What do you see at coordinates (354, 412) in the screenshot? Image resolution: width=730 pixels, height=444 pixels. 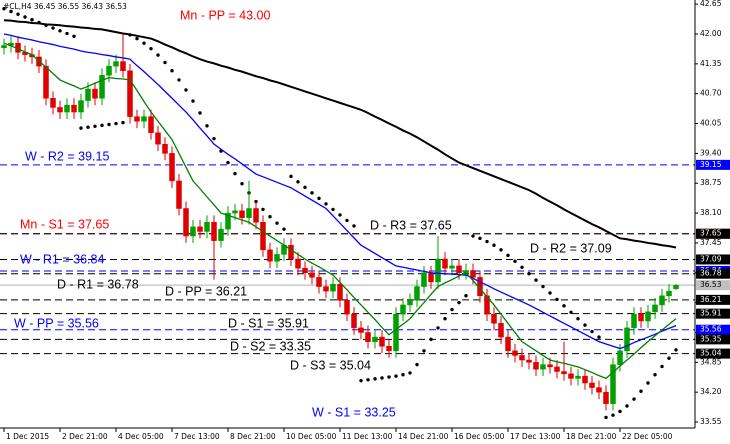 I see `level-label: W - S1 = 33.25` at bounding box center [354, 412].